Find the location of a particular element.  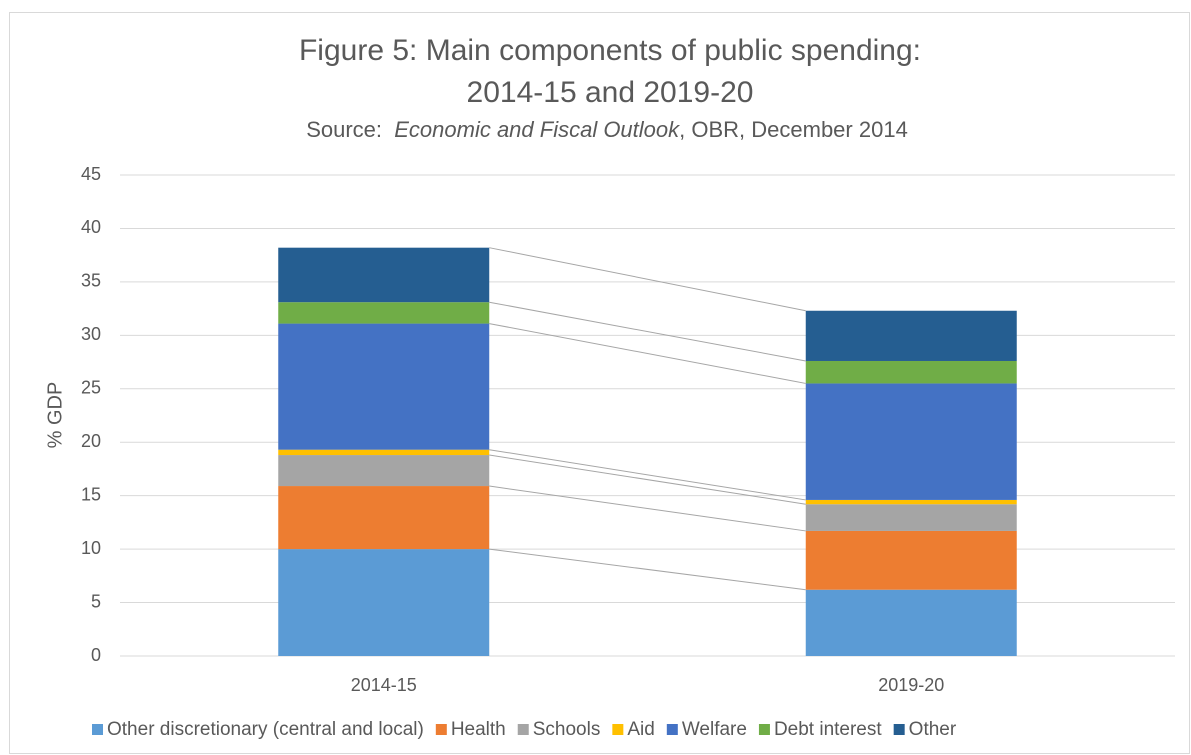

y-tick-label: 35 is located at coordinates (91, 281).